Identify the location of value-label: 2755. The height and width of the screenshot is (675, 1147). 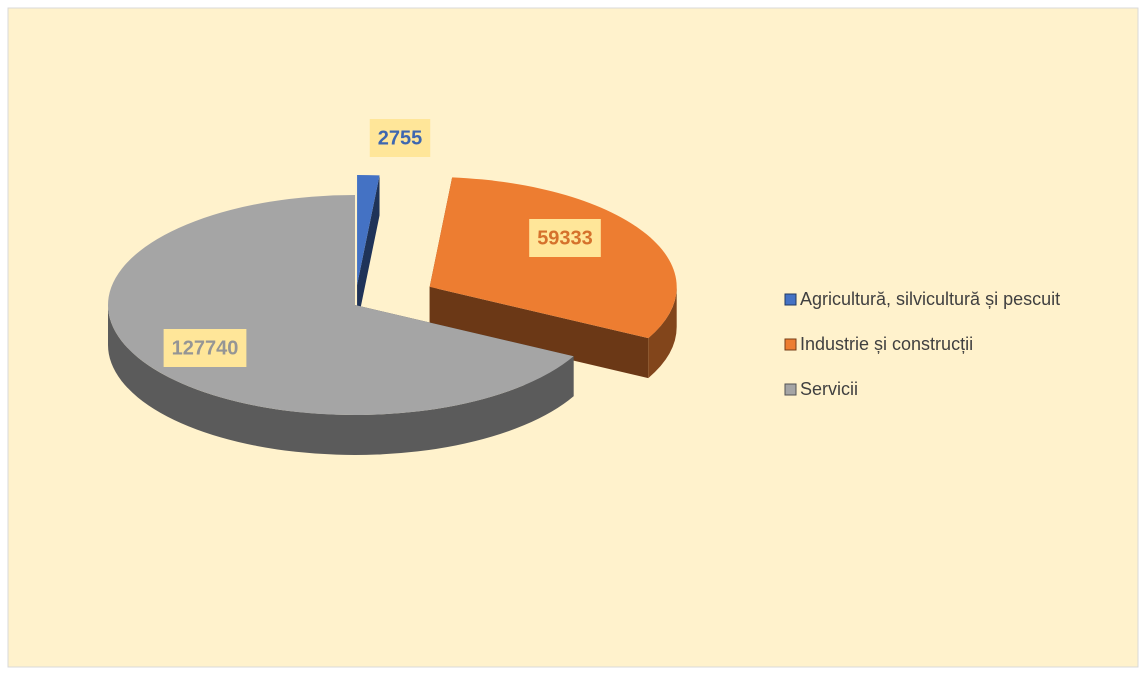
(400, 138).